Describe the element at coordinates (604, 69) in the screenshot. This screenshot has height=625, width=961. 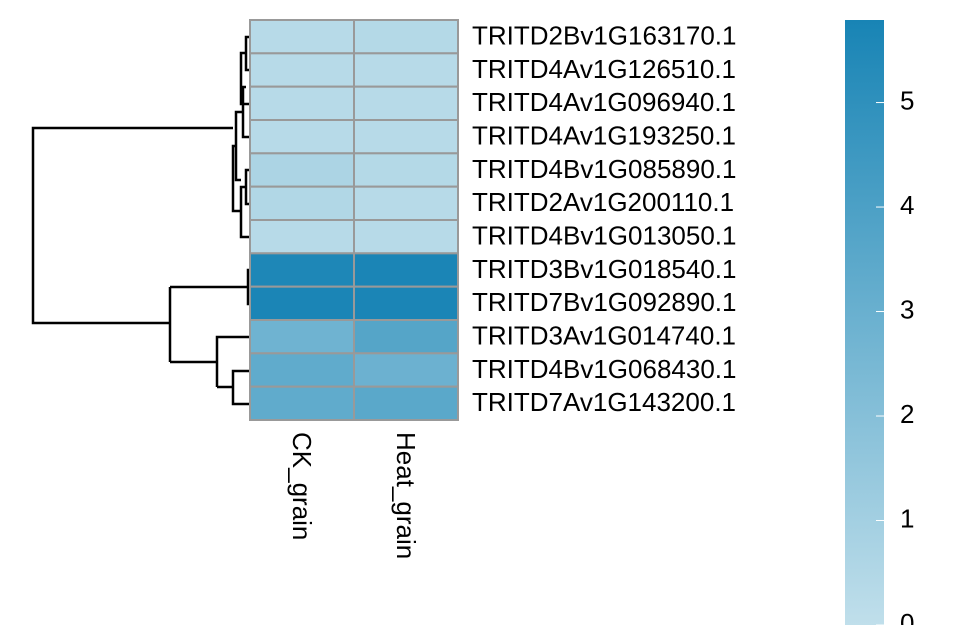
I see `row-label: TRITD4Av1G126510.1` at that location.